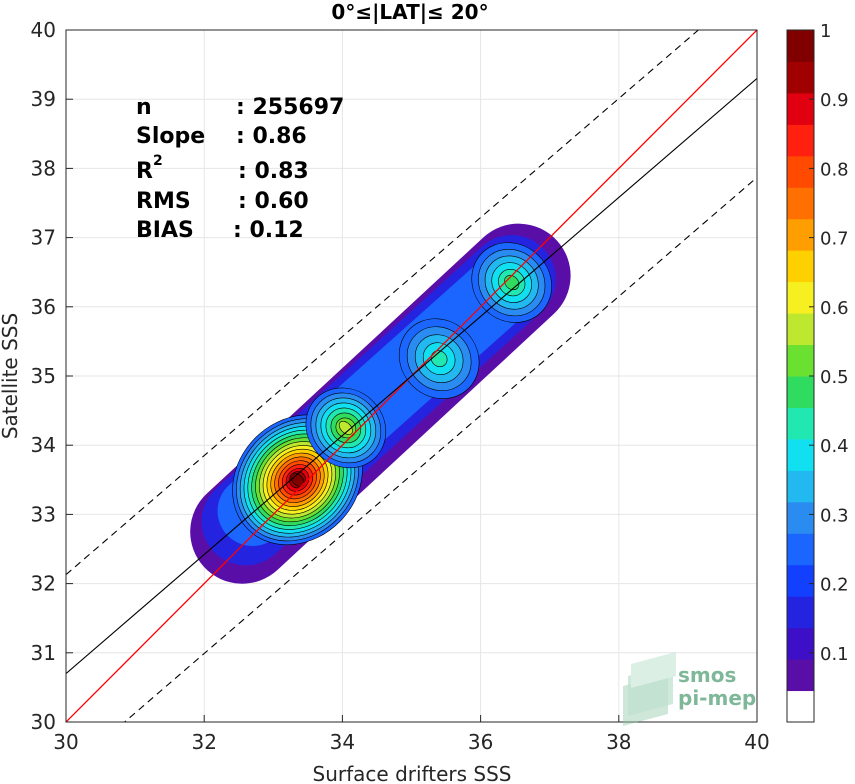 This screenshot has height=784, width=855. What do you see at coordinates (43, 376) in the screenshot?
I see `y-tick-label: 35` at bounding box center [43, 376].